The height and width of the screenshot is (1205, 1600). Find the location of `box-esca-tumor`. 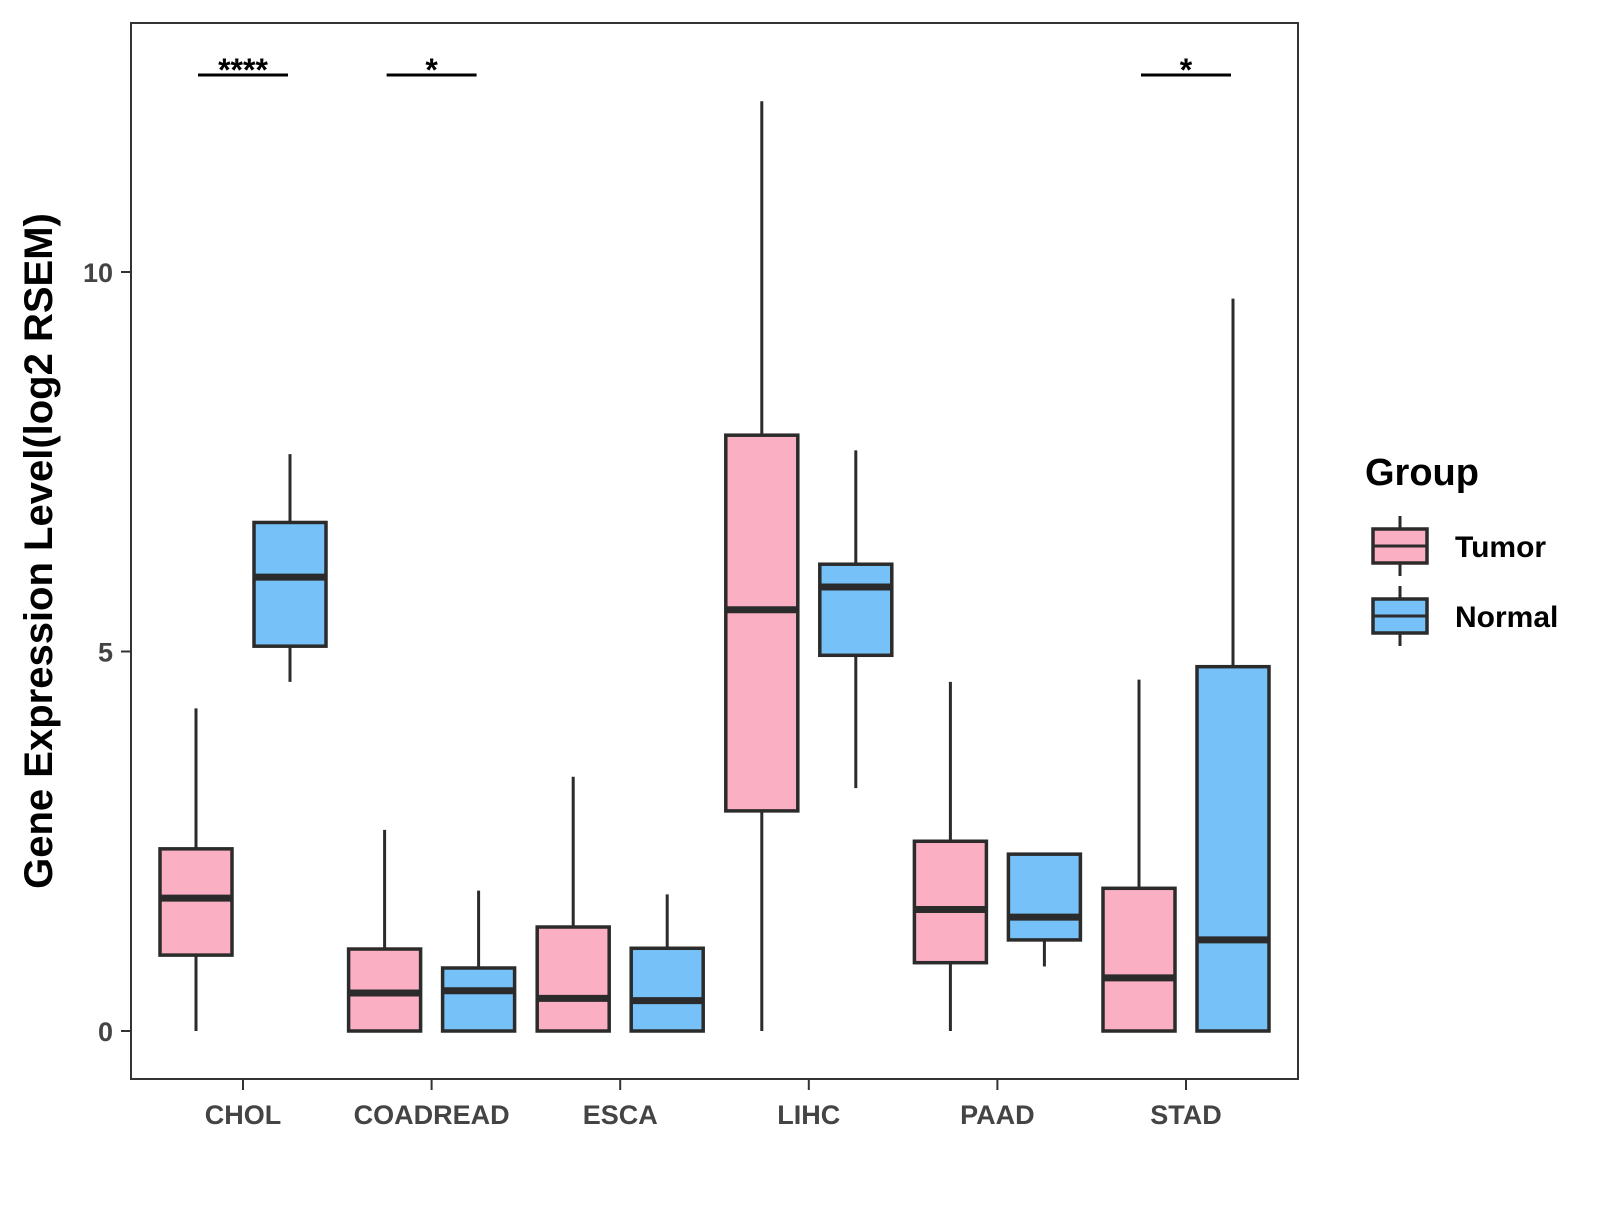

box-esca-tumor is located at coordinates (573, 904).